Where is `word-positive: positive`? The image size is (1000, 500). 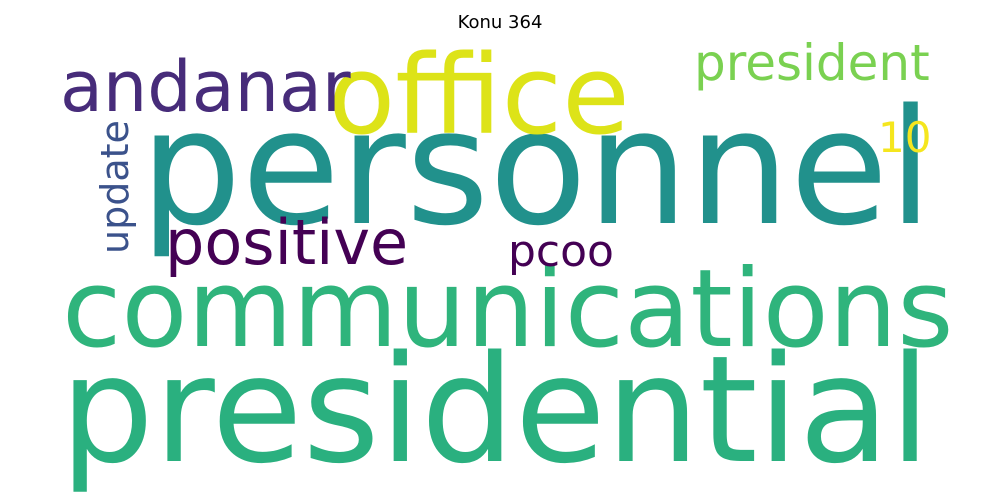
word-positive: positive is located at coordinates (287, 242).